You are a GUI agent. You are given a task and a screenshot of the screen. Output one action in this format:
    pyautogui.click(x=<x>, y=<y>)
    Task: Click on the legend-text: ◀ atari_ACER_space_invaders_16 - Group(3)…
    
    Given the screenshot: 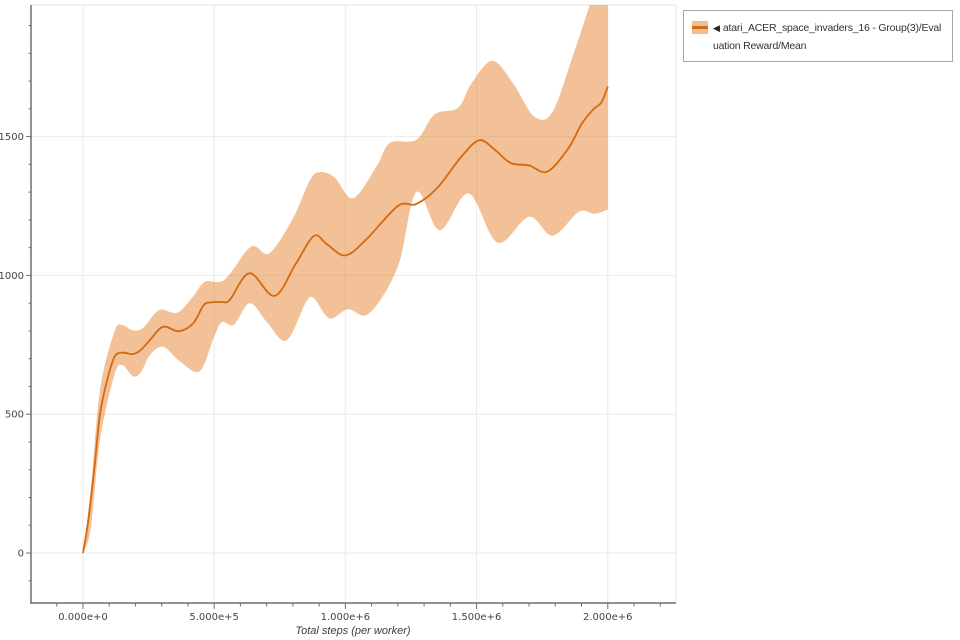 What is the action you would take?
    pyautogui.click(x=828, y=37)
    